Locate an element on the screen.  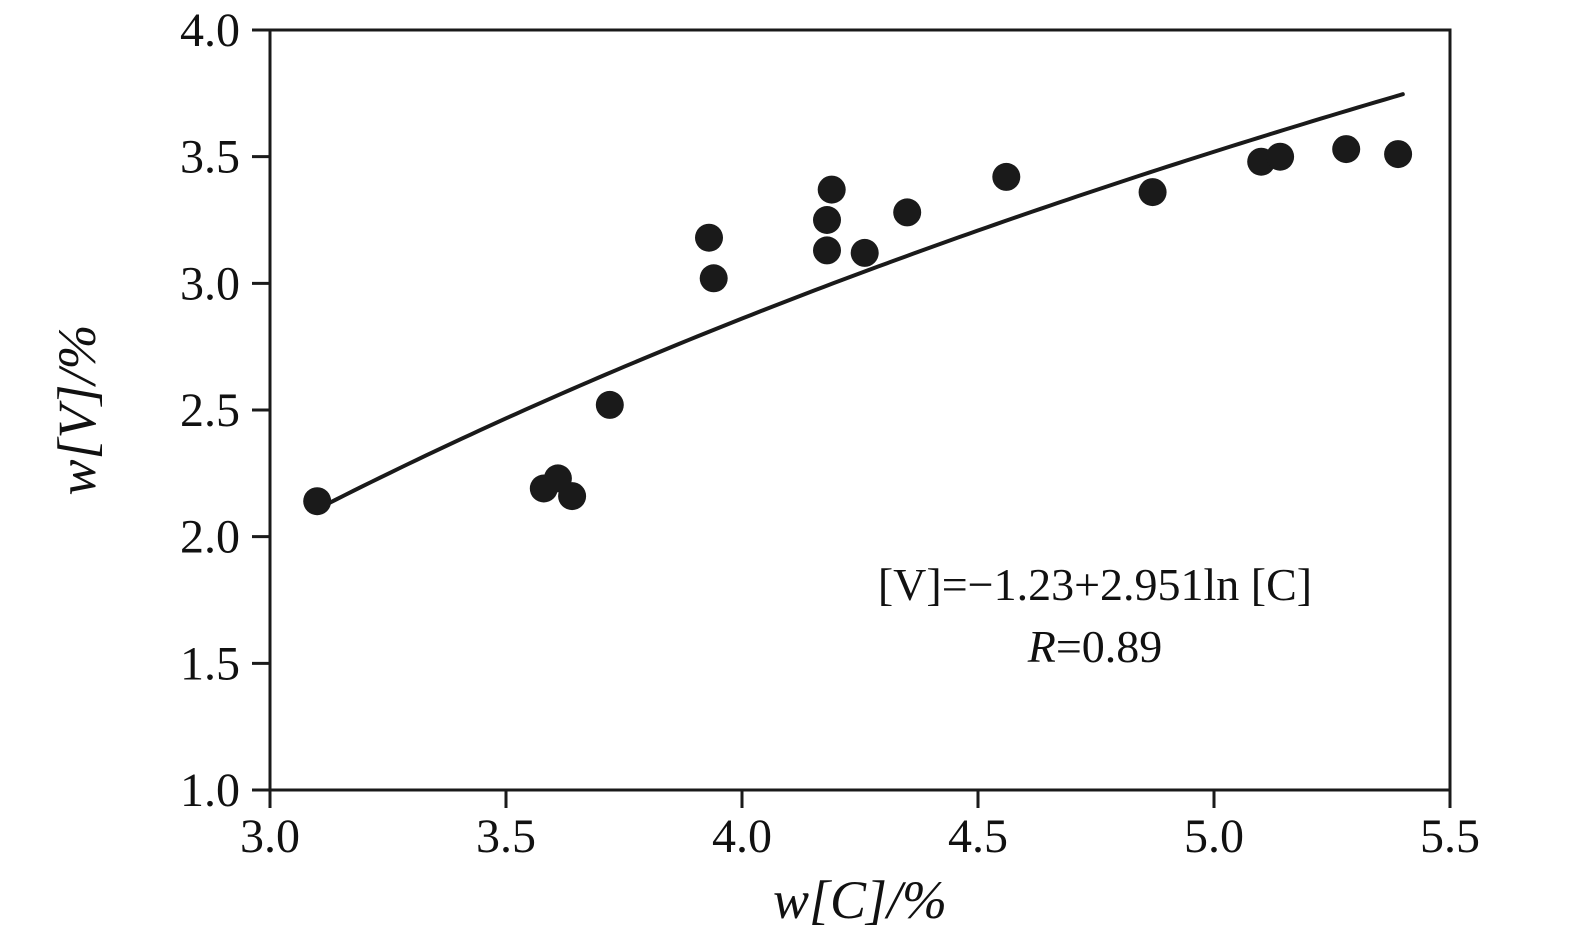
fit-r-value: =0.89 is located at coordinates (1109, 646).